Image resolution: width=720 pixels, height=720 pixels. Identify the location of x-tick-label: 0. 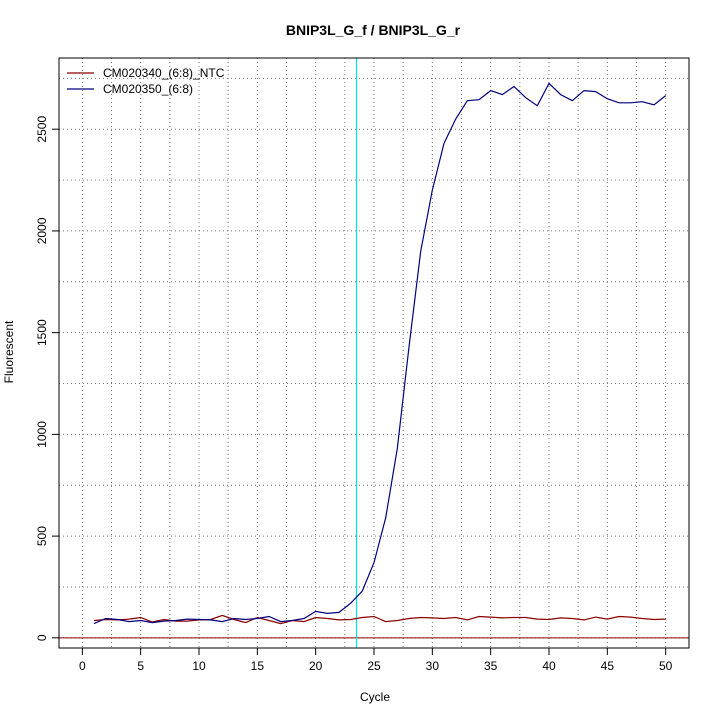
(82, 666).